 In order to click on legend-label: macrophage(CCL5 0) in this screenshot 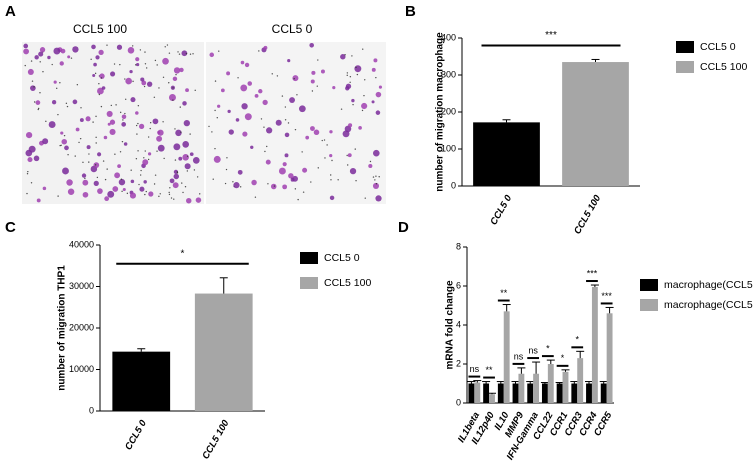, I will do `click(708, 285)`.